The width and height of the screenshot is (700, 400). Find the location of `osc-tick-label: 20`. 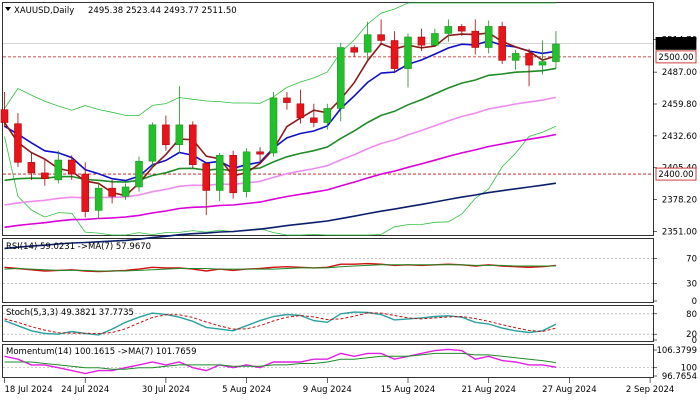

osc-tick-label: 20 is located at coordinates (691, 335).